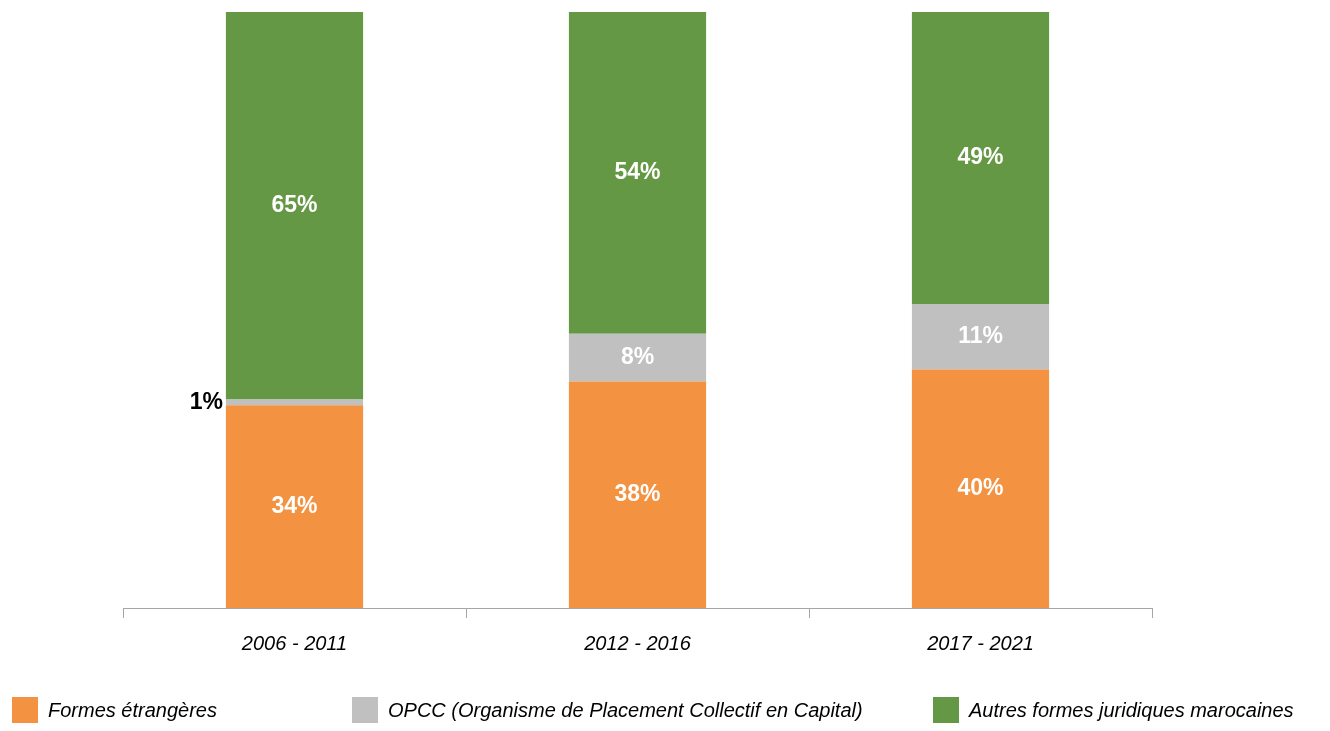  What do you see at coordinates (132, 710) in the screenshot?
I see `legend-label: Formes étrangères` at bounding box center [132, 710].